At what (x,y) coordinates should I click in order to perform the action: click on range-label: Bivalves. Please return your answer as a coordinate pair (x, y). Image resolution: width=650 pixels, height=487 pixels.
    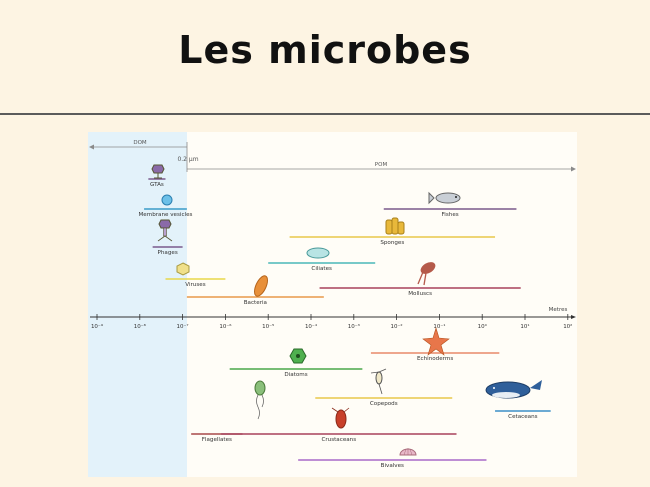
    Looking at the image, I should click on (392, 466).